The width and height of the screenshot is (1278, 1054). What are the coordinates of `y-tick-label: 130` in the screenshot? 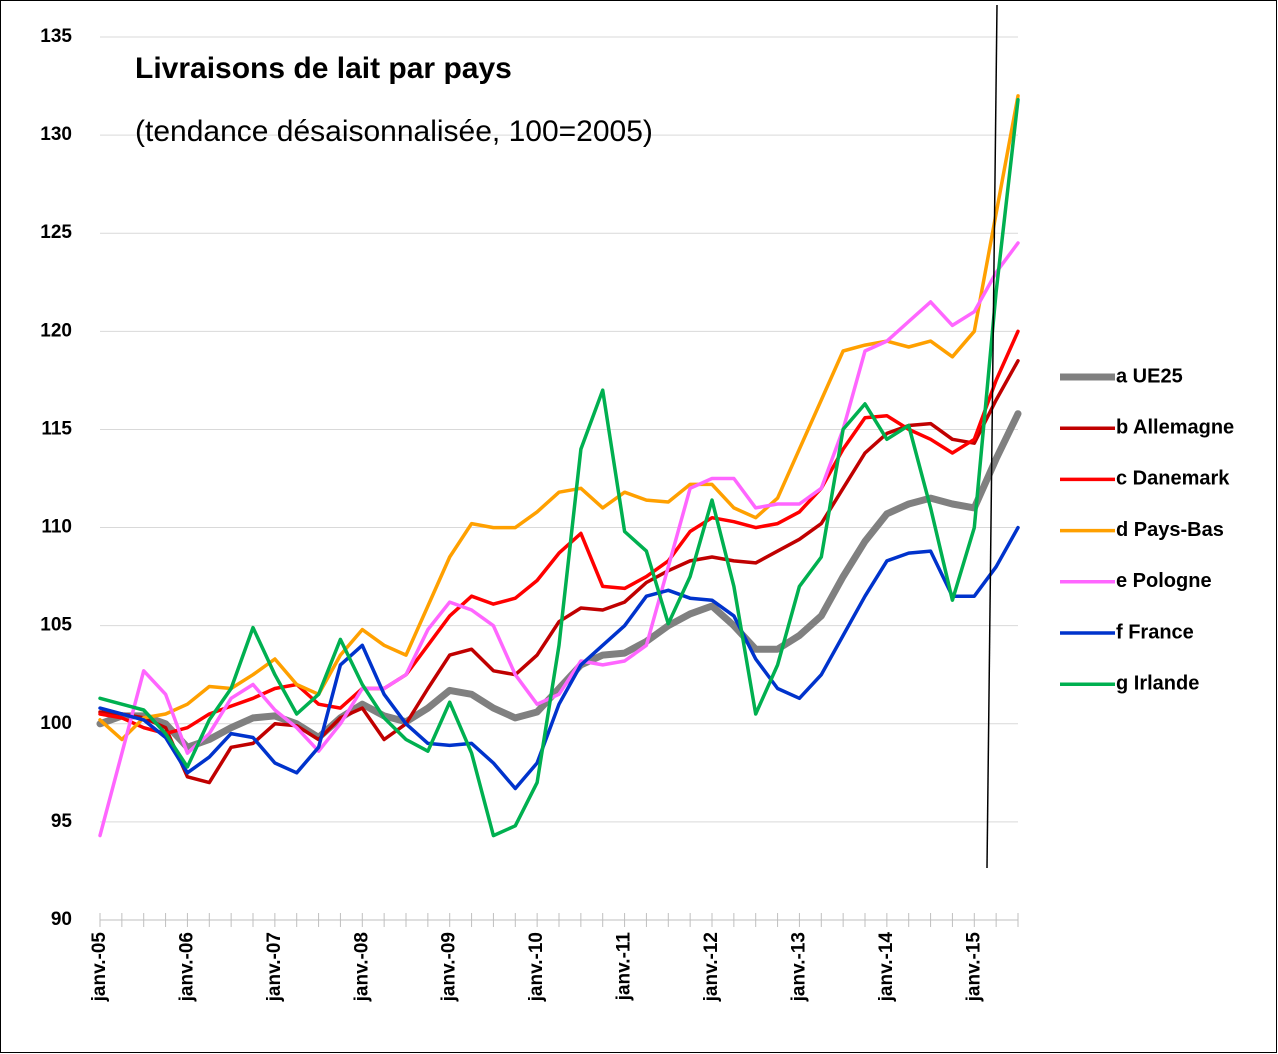 It's located at (56, 134).